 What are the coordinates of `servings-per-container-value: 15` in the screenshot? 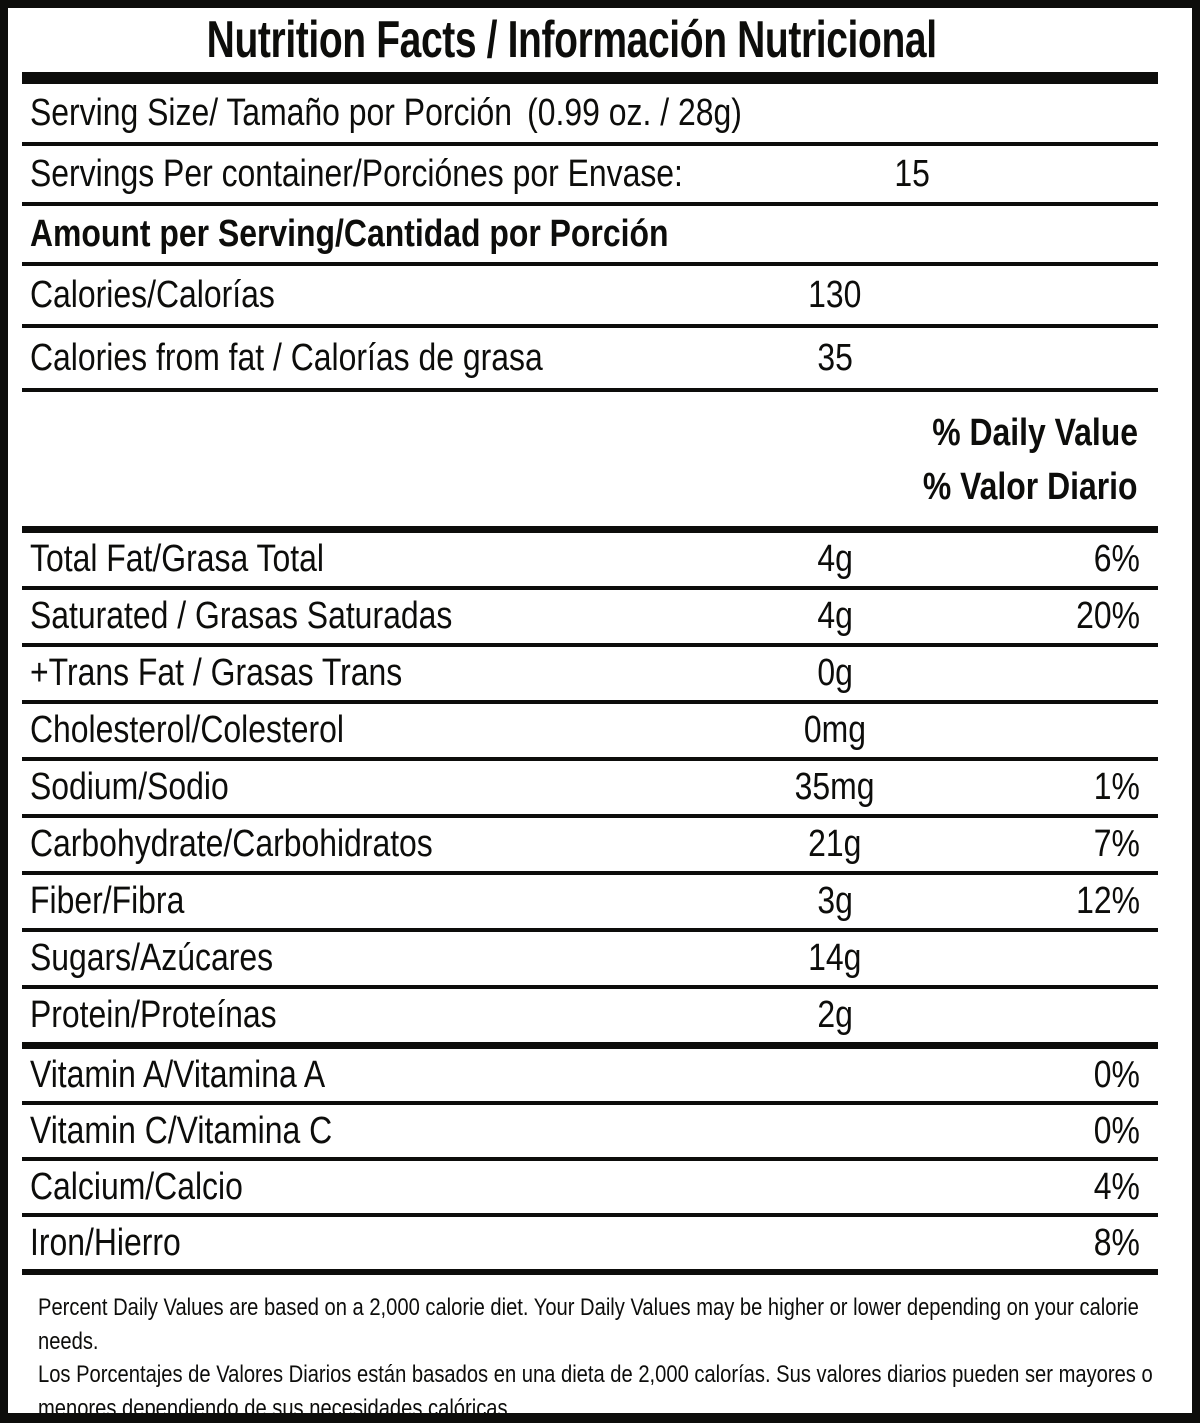 It's located at (912, 173).